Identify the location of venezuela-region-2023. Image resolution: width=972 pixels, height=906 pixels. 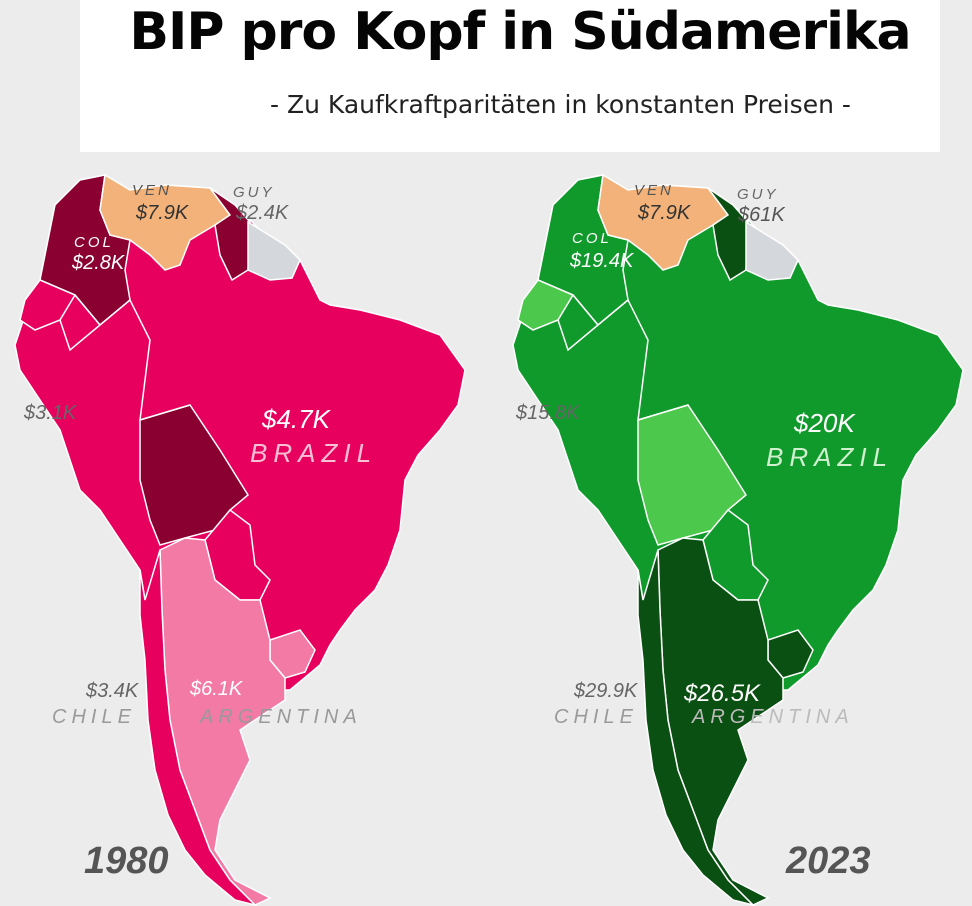
(663, 222).